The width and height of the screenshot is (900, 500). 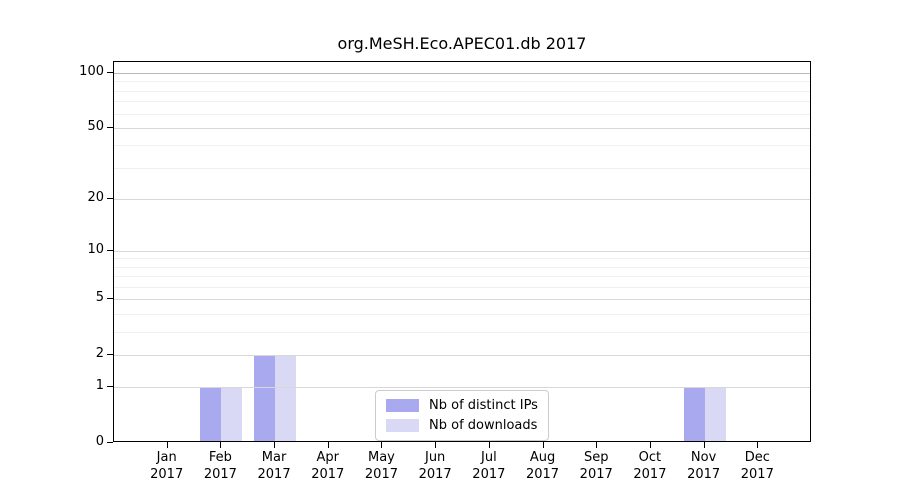 I want to click on y-tick-label: 50, so click(x=95, y=126).